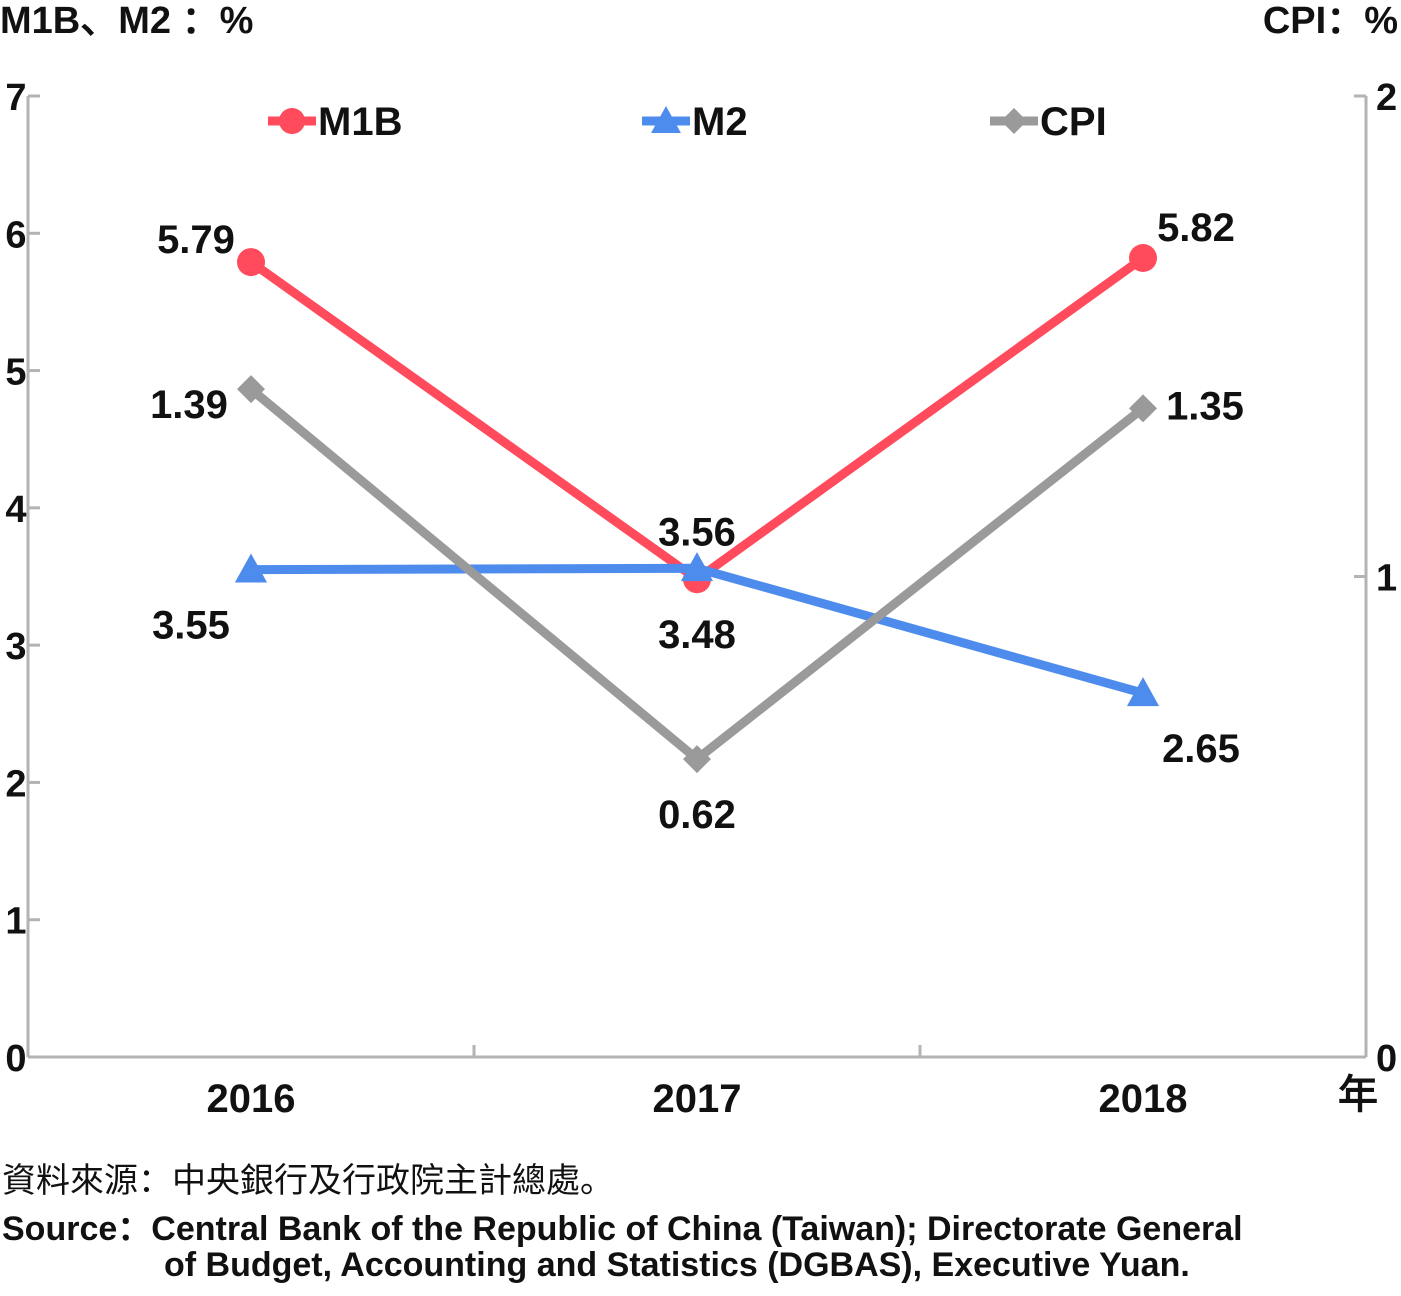 The width and height of the screenshot is (1401, 1296). What do you see at coordinates (15, 647) in the screenshot?
I see `left-tick-label: 3` at bounding box center [15, 647].